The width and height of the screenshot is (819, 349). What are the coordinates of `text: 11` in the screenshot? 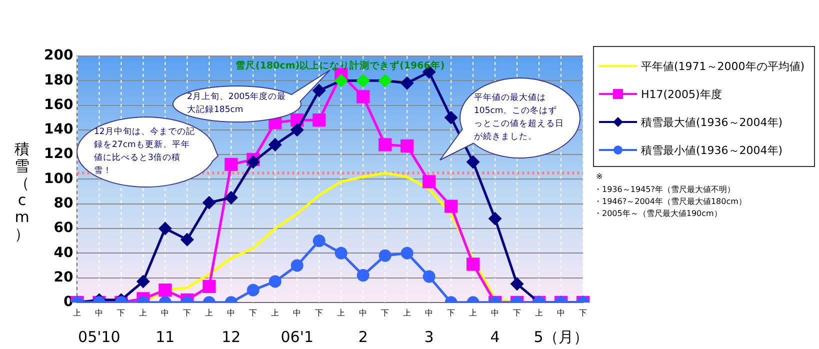 It's located at (165, 337).